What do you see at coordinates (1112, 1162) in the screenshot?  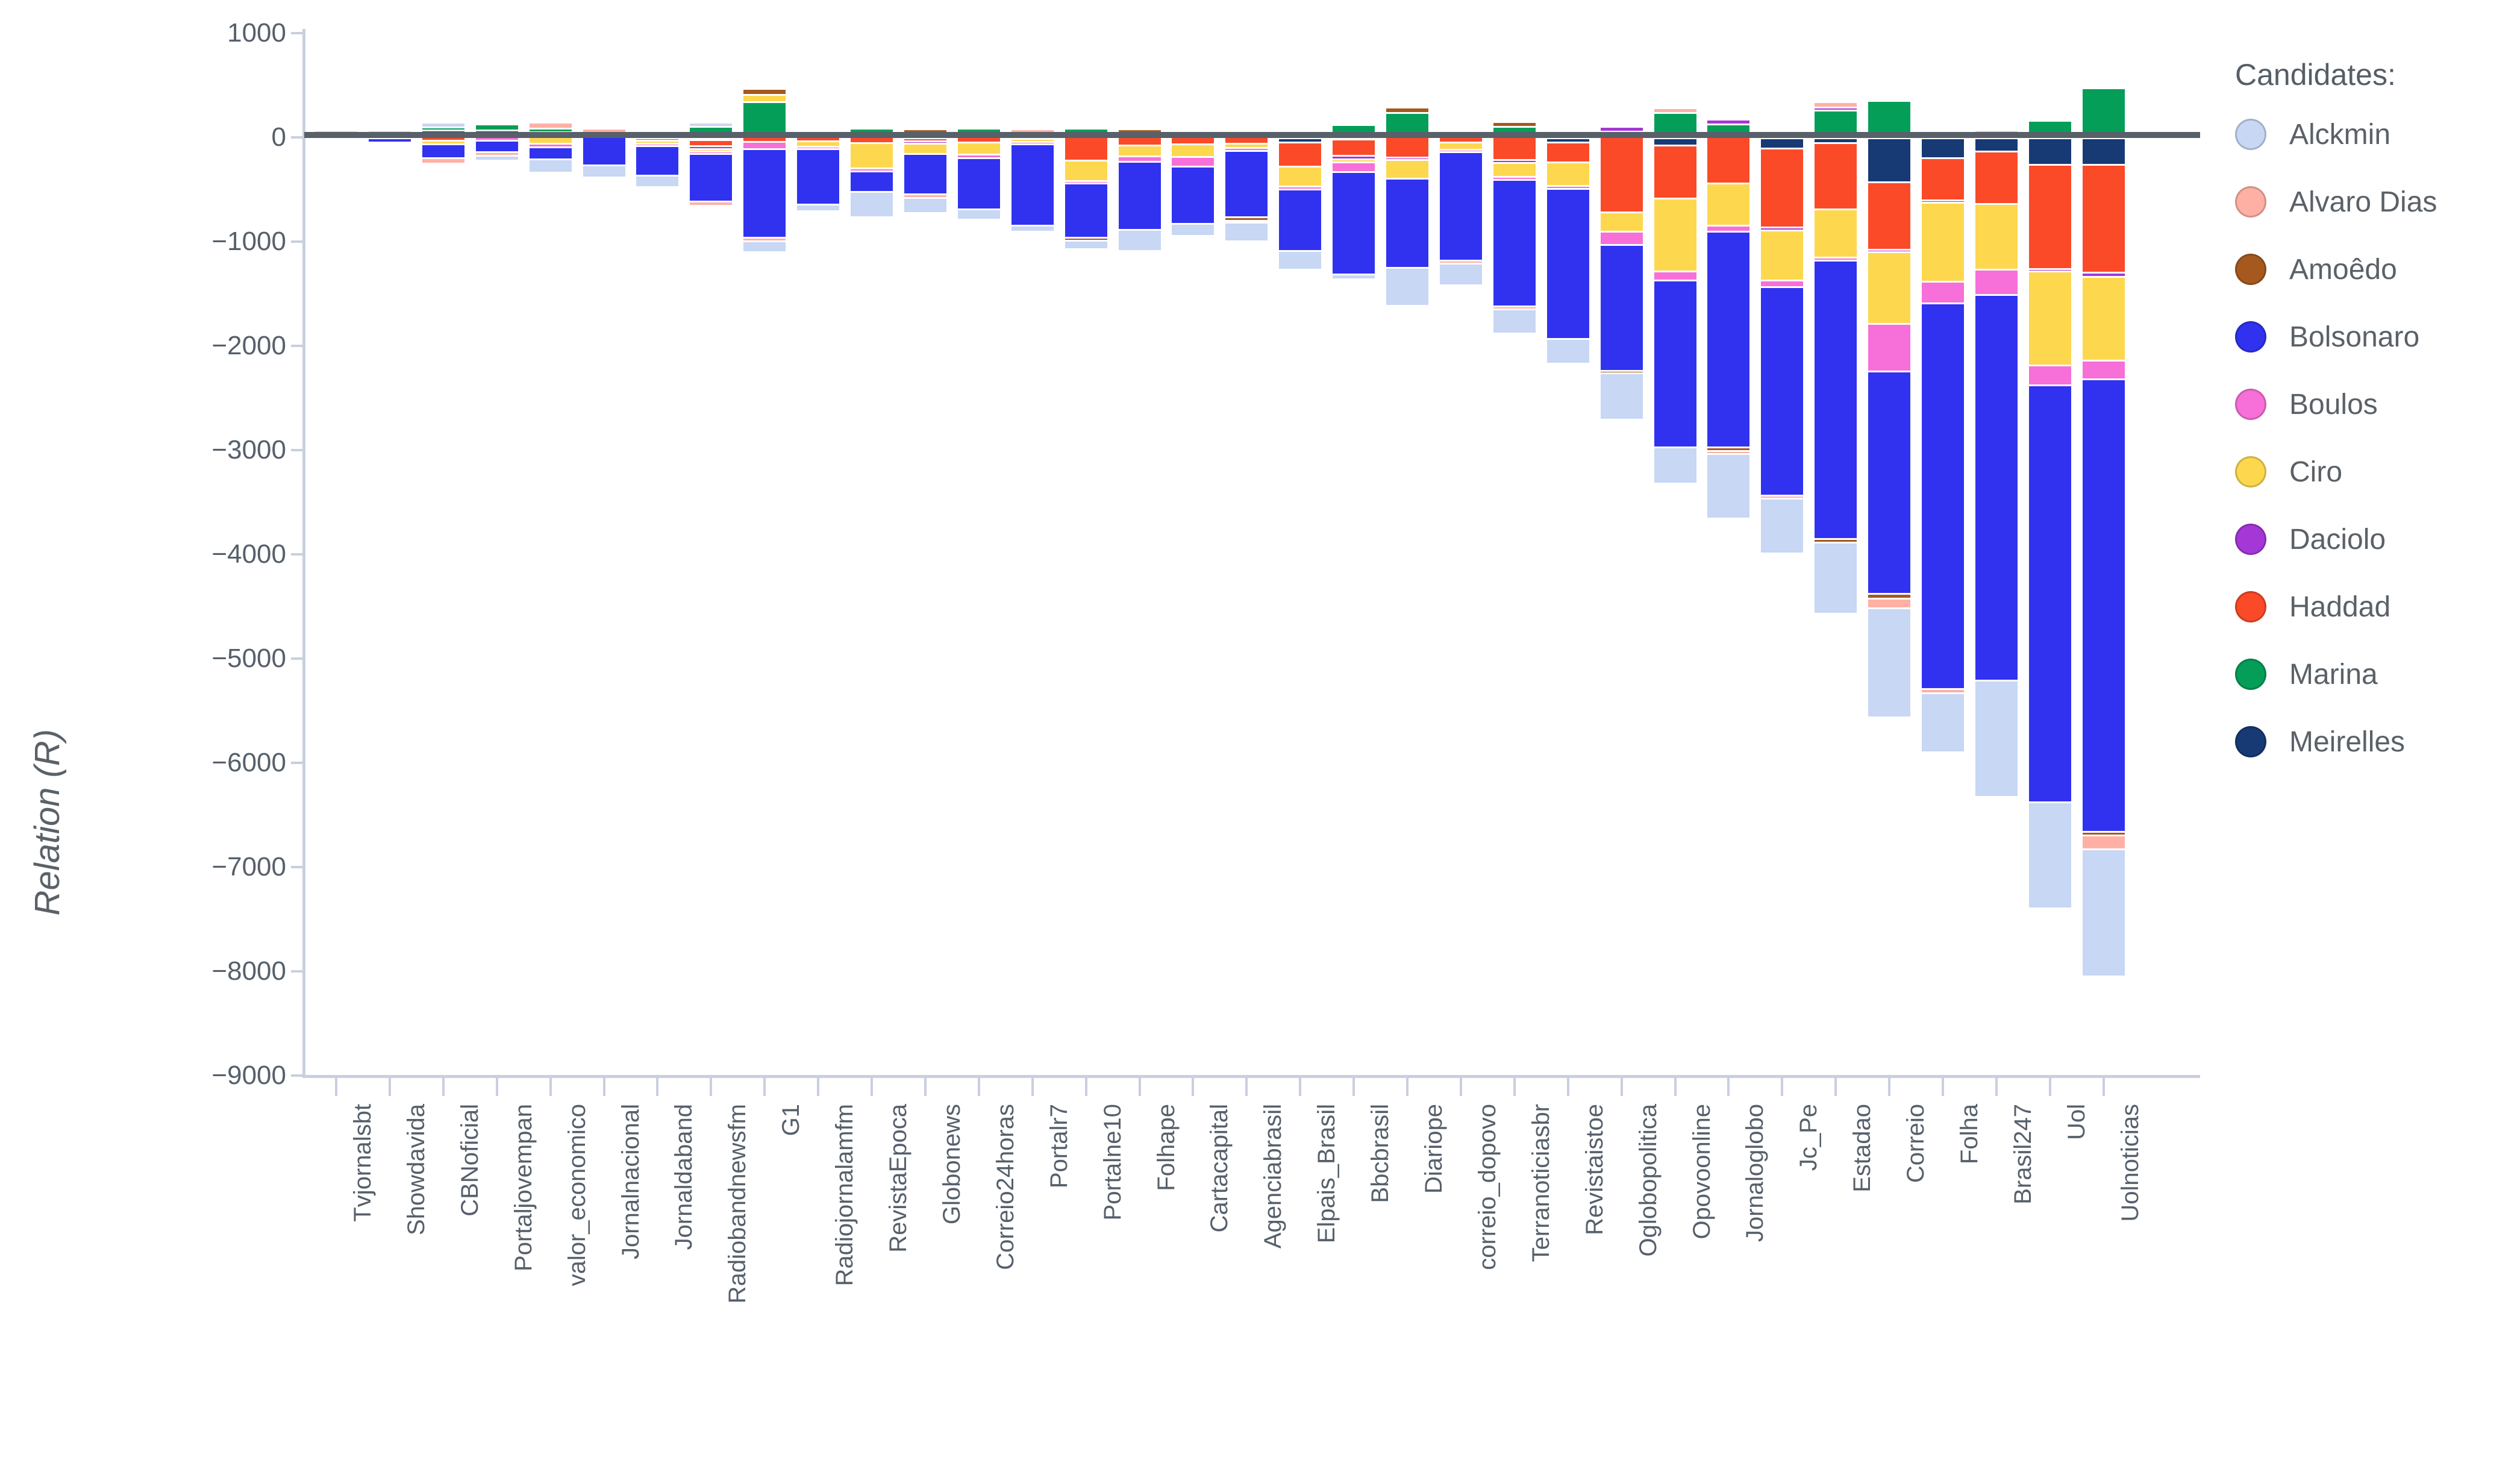 I see `x-axis-label: Portalne10` at bounding box center [1112, 1162].